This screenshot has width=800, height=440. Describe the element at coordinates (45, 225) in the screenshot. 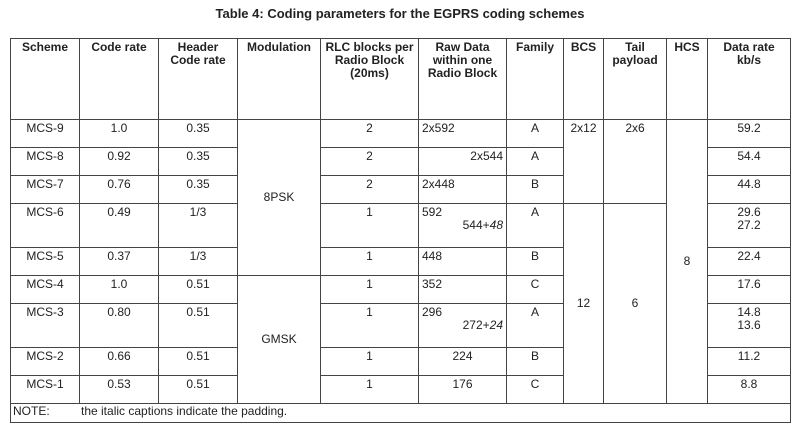

I see `scheme-cell: MCS-6` at that location.